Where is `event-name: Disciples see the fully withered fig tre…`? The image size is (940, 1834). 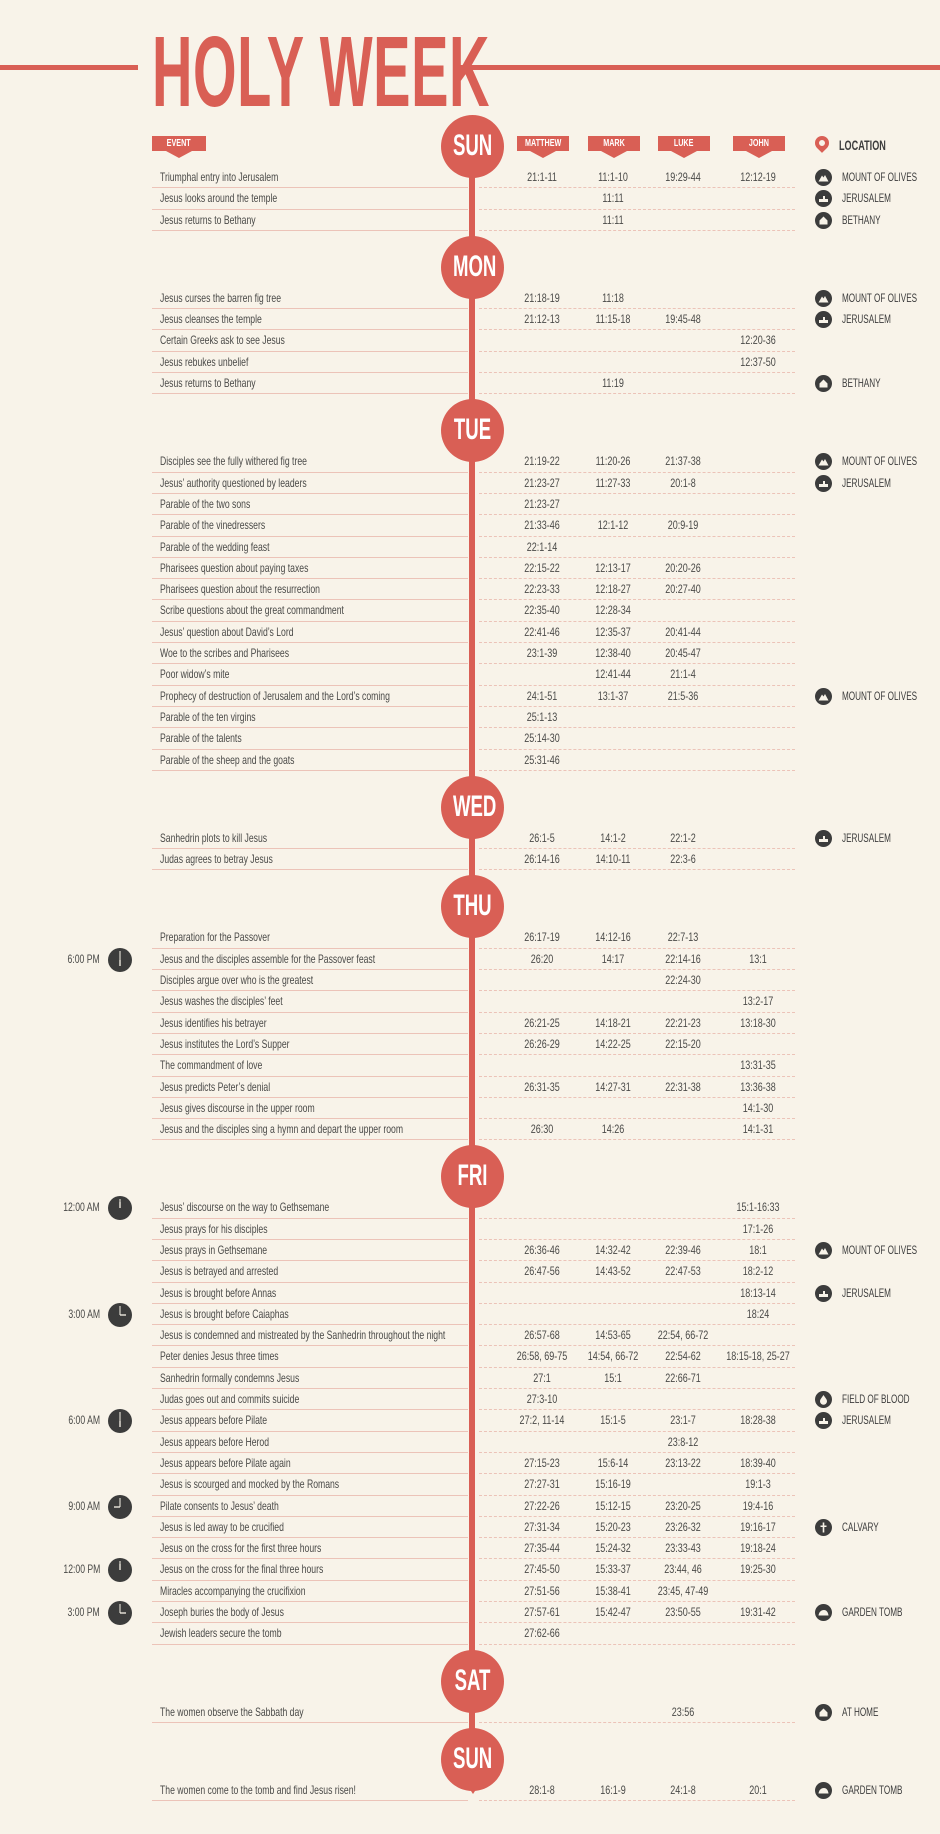
event-name: Disciples see the fully withered fig tre… is located at coordinates (233, 461).